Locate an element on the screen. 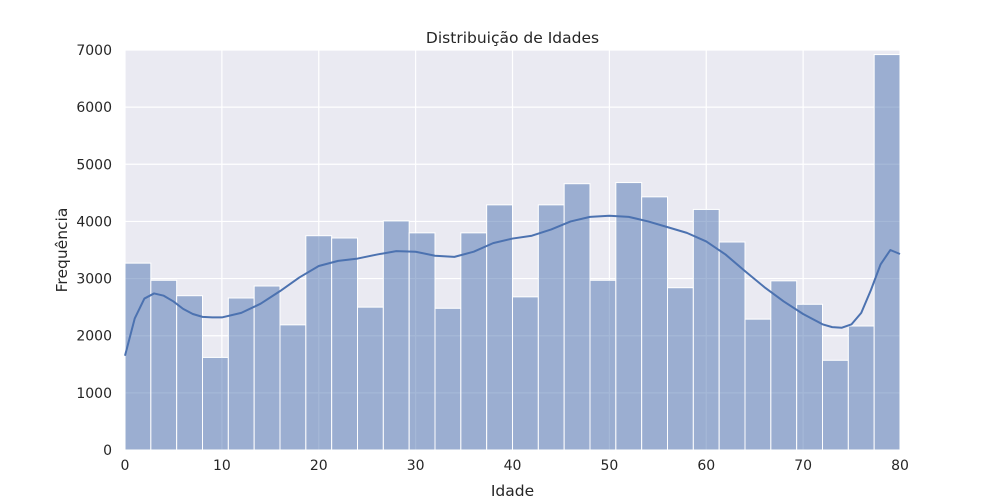  x-axis-title: Idade is located at coordinates (512, 491).